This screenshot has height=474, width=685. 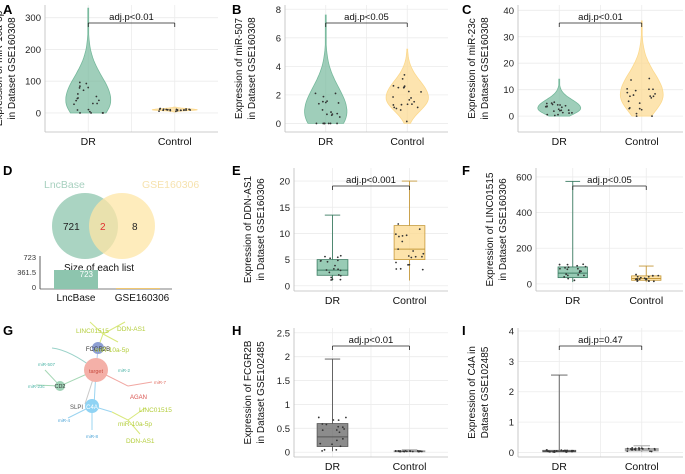 What do you see at coordinates (466, 170) in the screenshot?
I see `panel-letter-f: F` at bounding box center [466, 170].